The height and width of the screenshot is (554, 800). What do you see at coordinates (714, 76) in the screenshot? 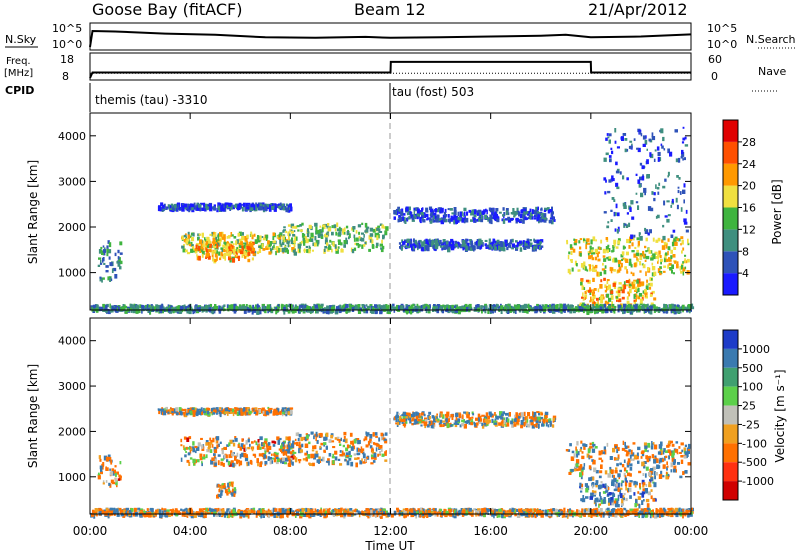
I see `freq-right-tick-bottom: 0` at bounding box center [714, 76].